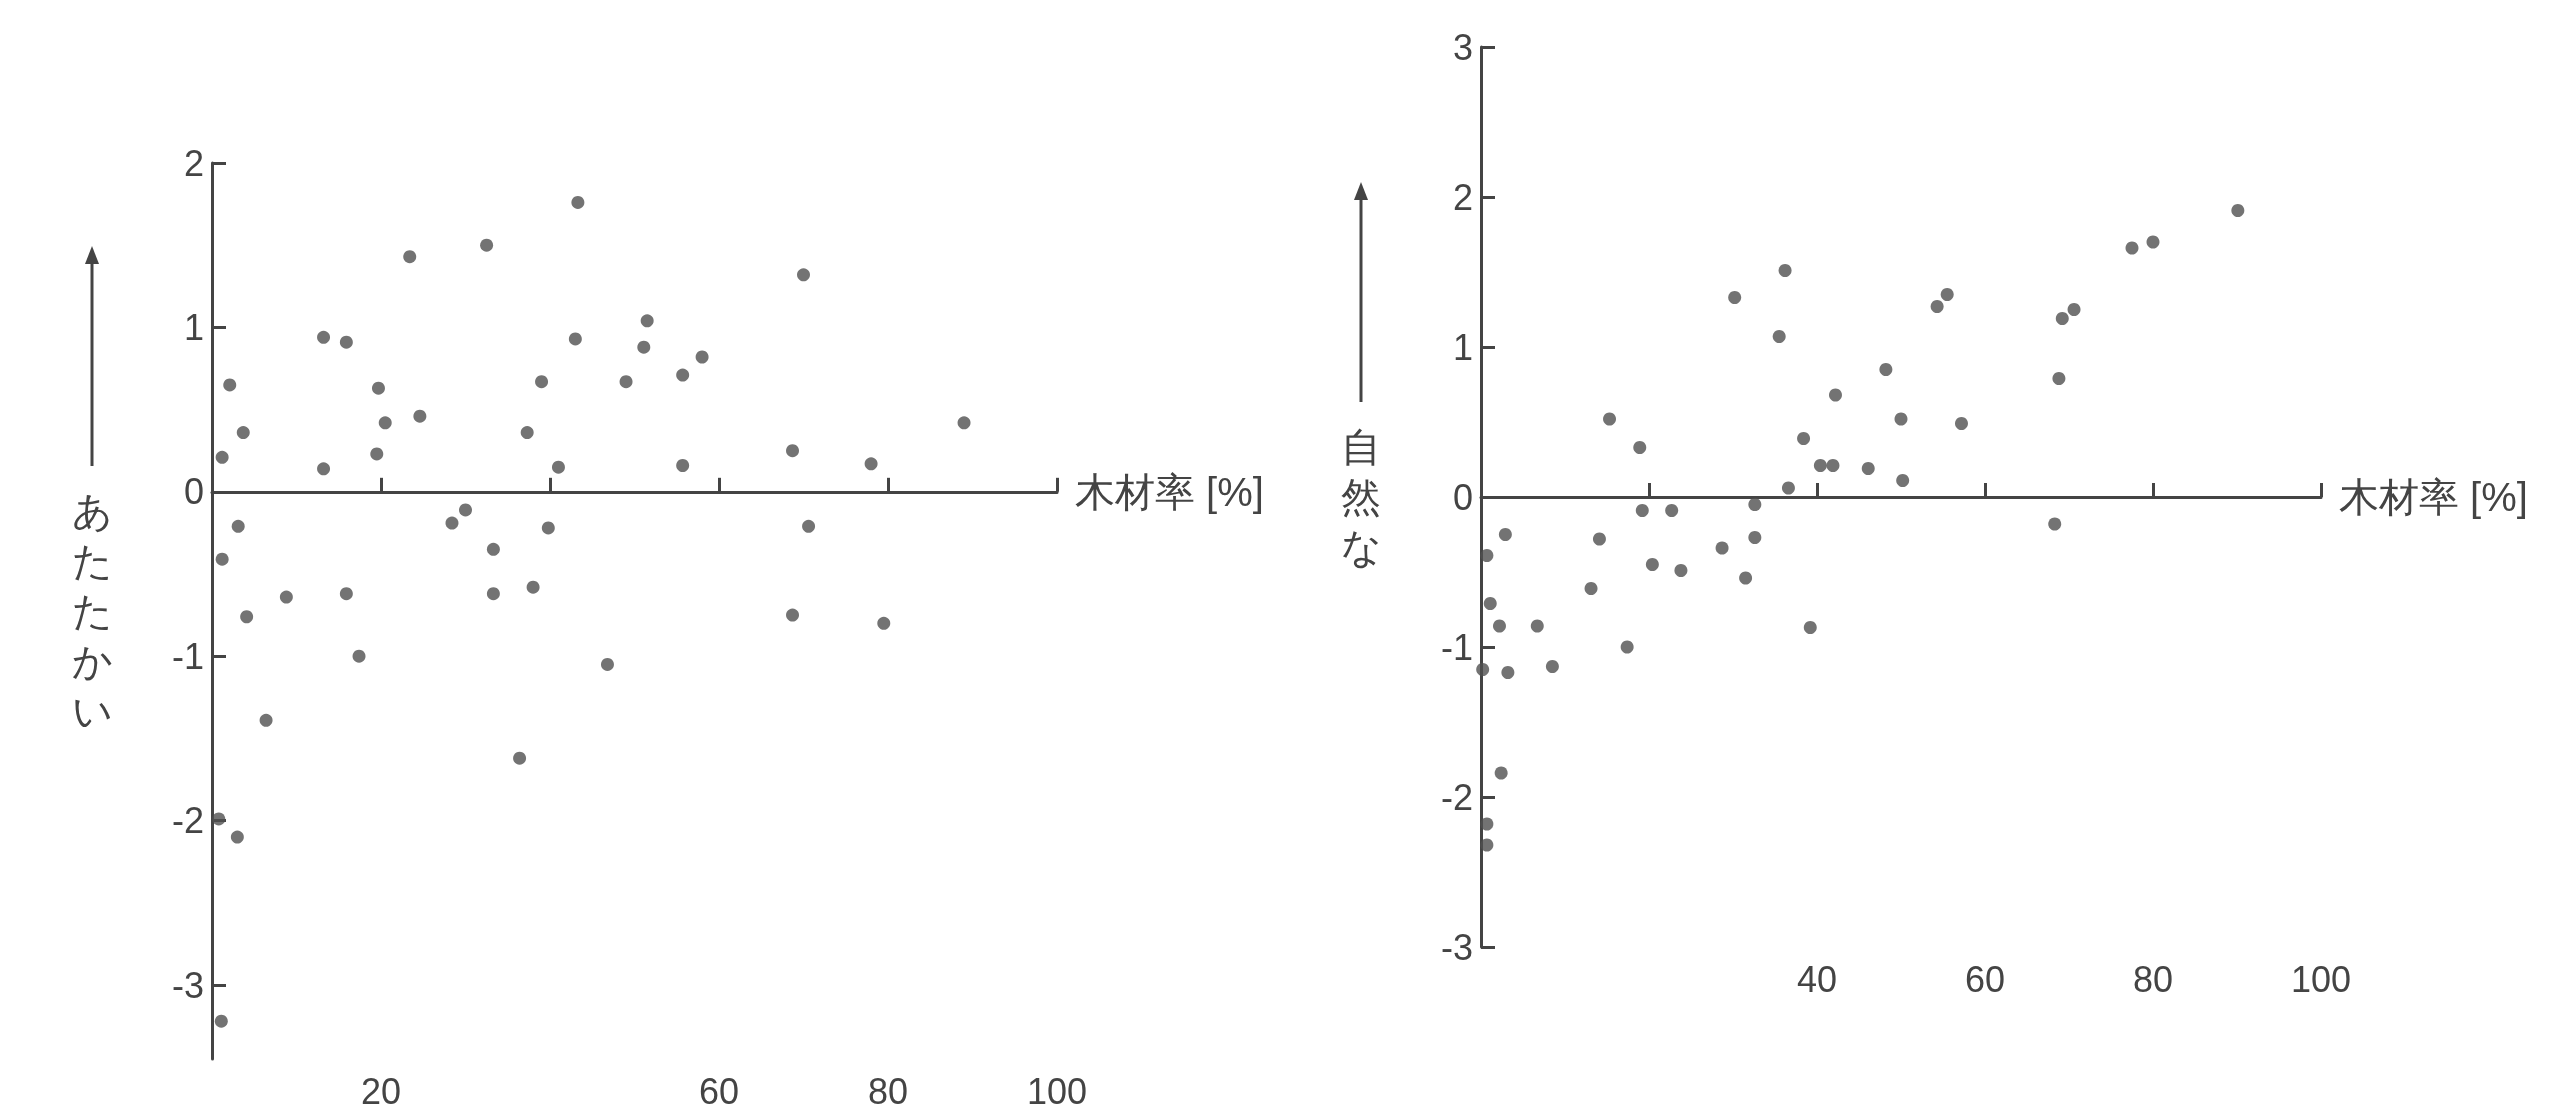 The height and width of the screenshot is (1118, 2560). I want to click on x-tick-label: 60, so click(1985, 979).